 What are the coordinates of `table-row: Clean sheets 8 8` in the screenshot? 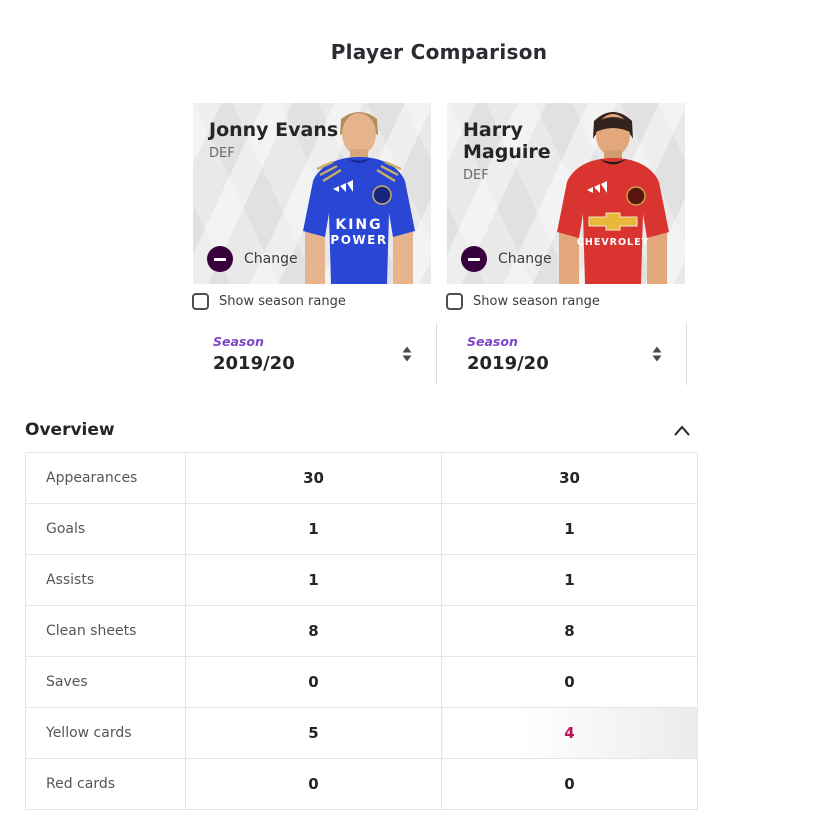 It's located at (361, 631).